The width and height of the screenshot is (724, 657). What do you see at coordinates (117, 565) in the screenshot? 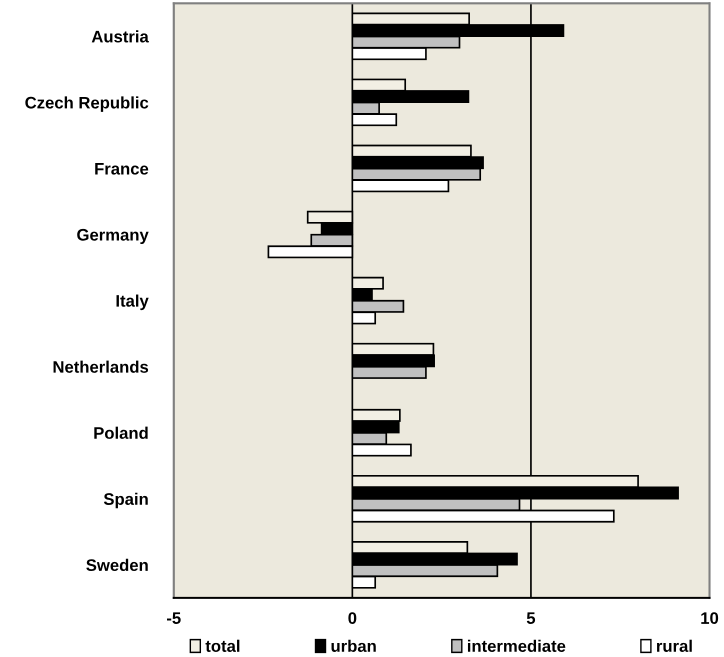
I see `y-tick-label: Sweden` at bounding box center [117, 565].